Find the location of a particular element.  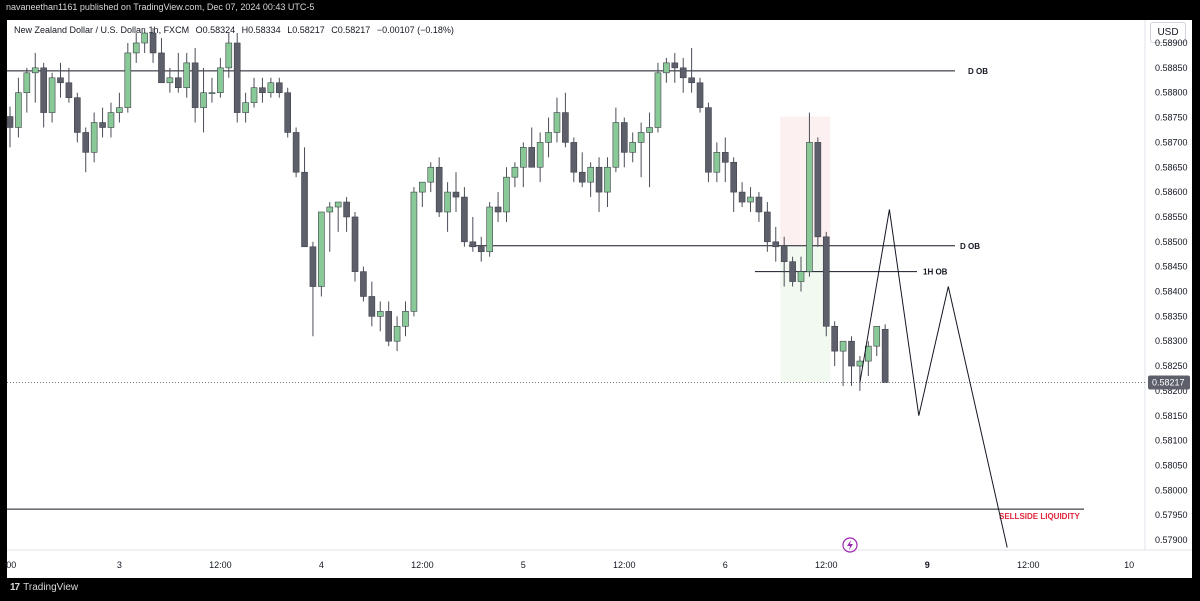

level-label: D OB is located at coordinates (978, 71).